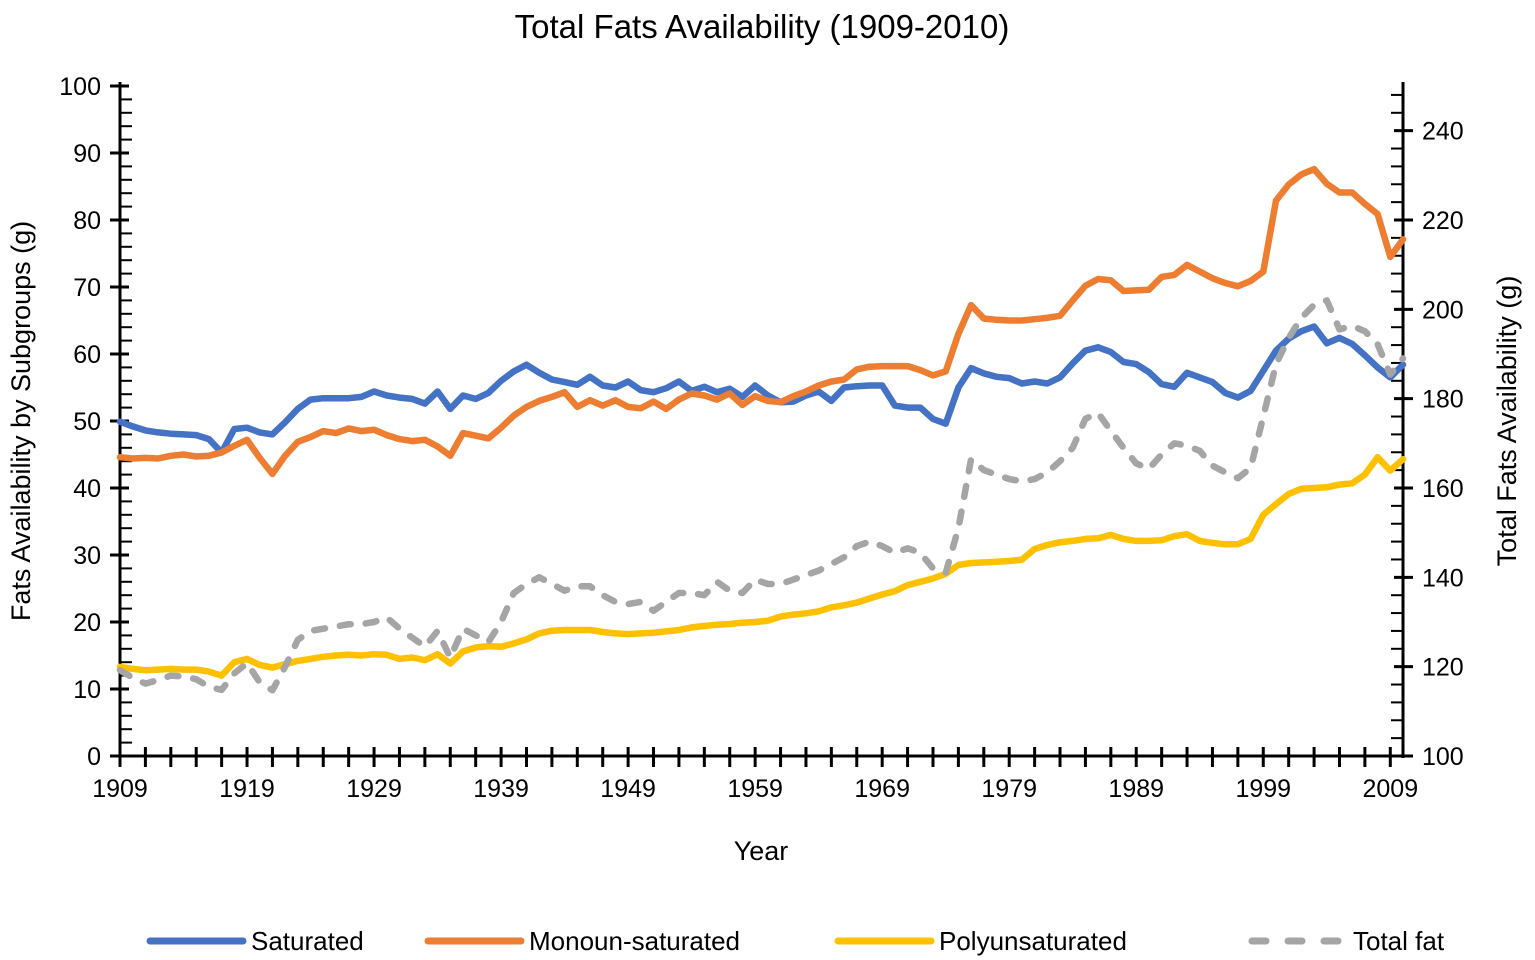  Describe the element at coordinates (762, 26) in the screenshot. I see `chart-title: Total Fats Availability (1909-2010)` at that location.